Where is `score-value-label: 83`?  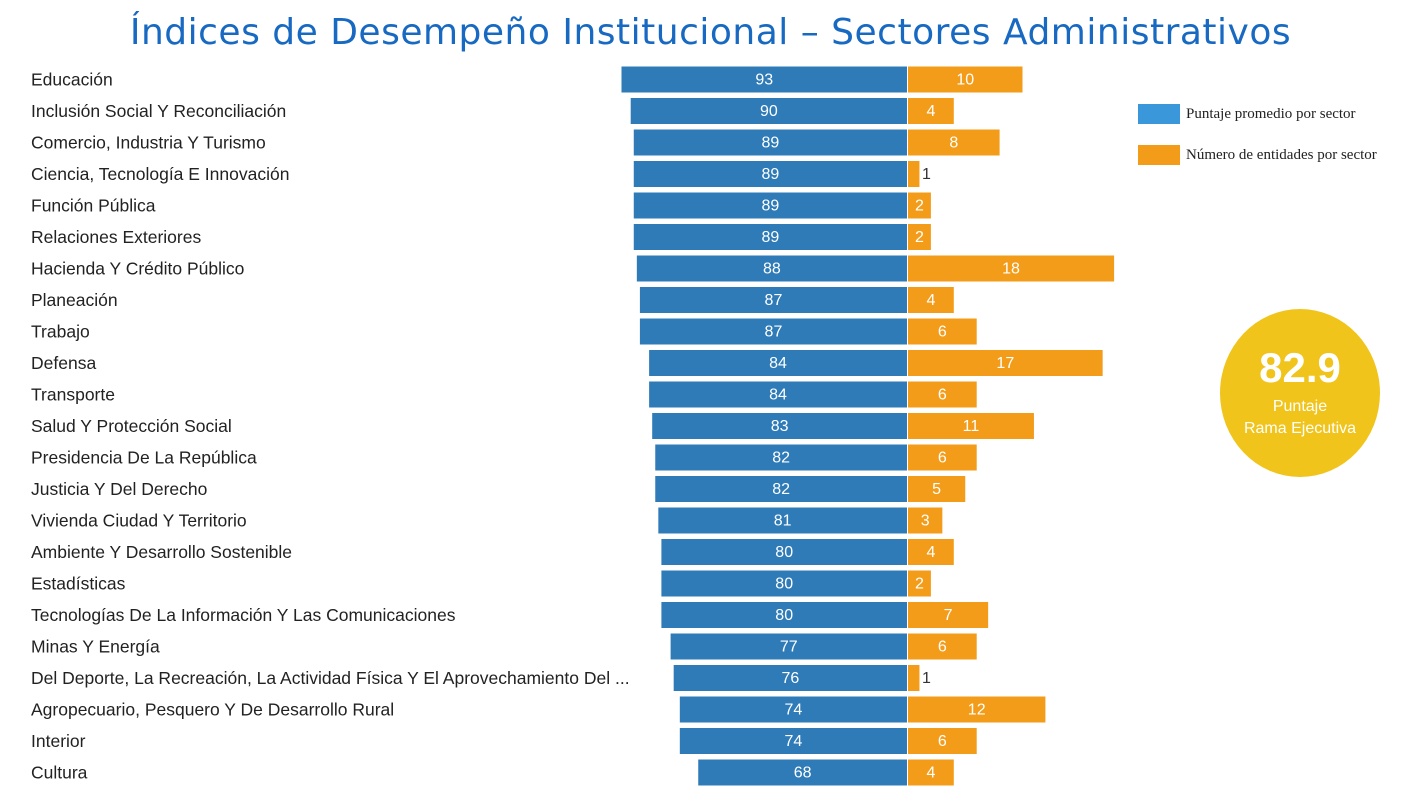 score-value-label: 83 is located at coordinates (780, 426).